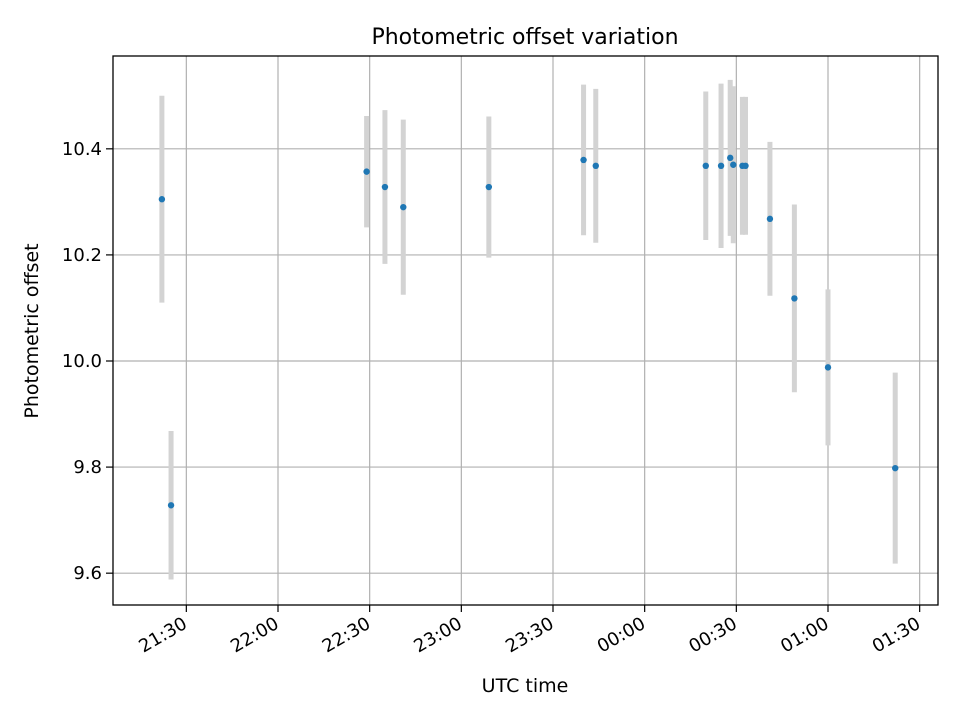 This screenshot has height=720, width=960. I want to click on y-axis-ticks: 9.6 9.8 10.0 10.2 10.4, so click(87, 361).